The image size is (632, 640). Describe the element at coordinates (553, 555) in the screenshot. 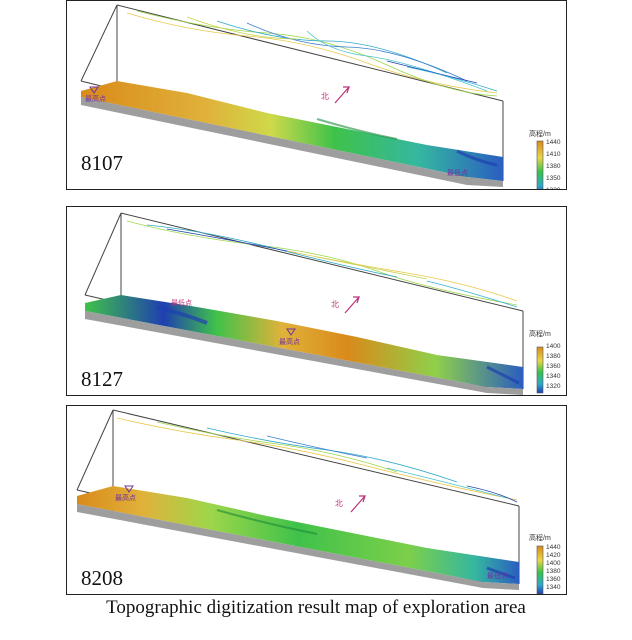

I see `legend-tick: 1420` at that location.